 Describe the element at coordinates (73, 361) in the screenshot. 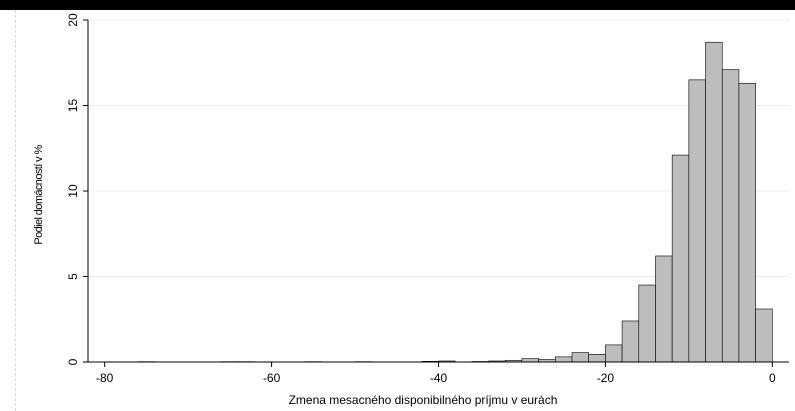

I see `y-tick-label: 0` at that location.